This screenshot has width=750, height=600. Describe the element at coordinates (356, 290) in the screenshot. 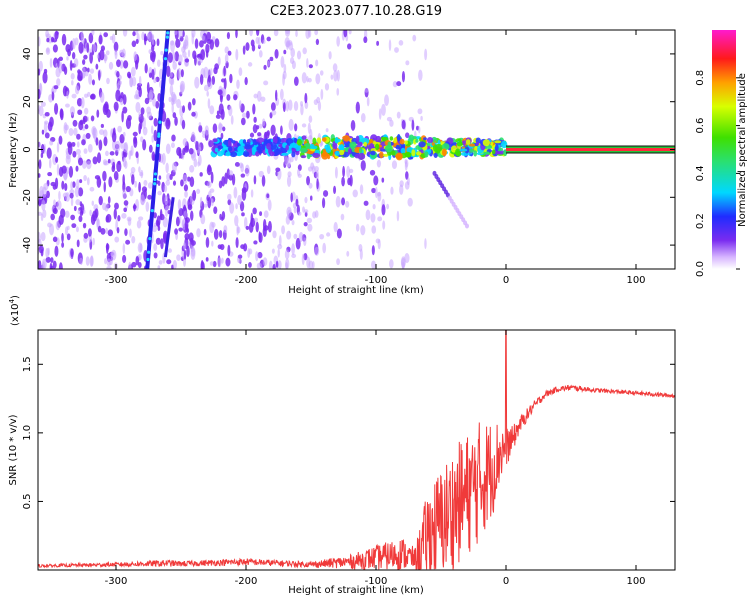

I see `spectrogram-xlabel: Height of straight line (km)` at that location.